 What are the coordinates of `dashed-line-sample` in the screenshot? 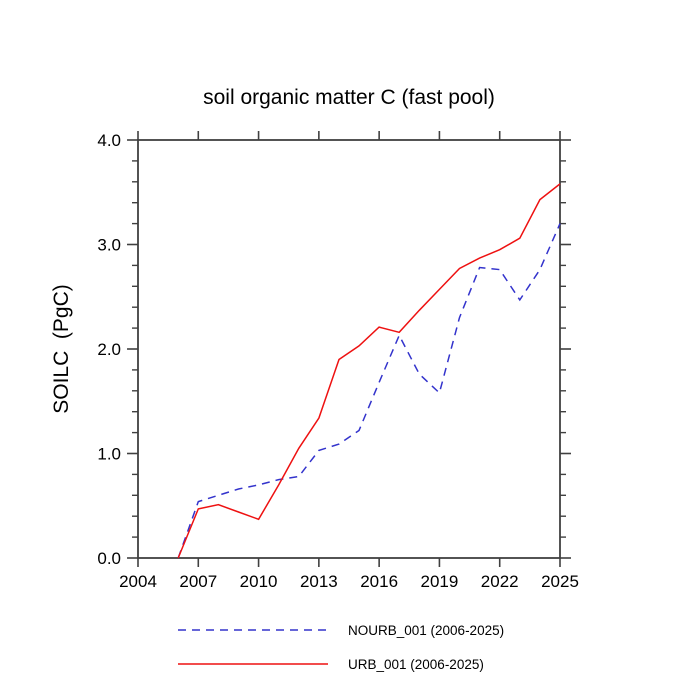 It's located at (253, 630).